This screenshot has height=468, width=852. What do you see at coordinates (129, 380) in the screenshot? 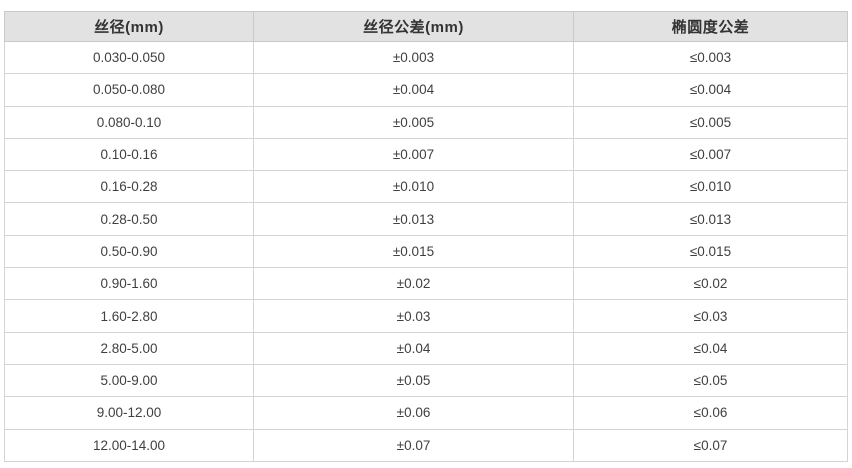
I see `table-cell: 5.00-9.00` at bounding box center [129, 380].